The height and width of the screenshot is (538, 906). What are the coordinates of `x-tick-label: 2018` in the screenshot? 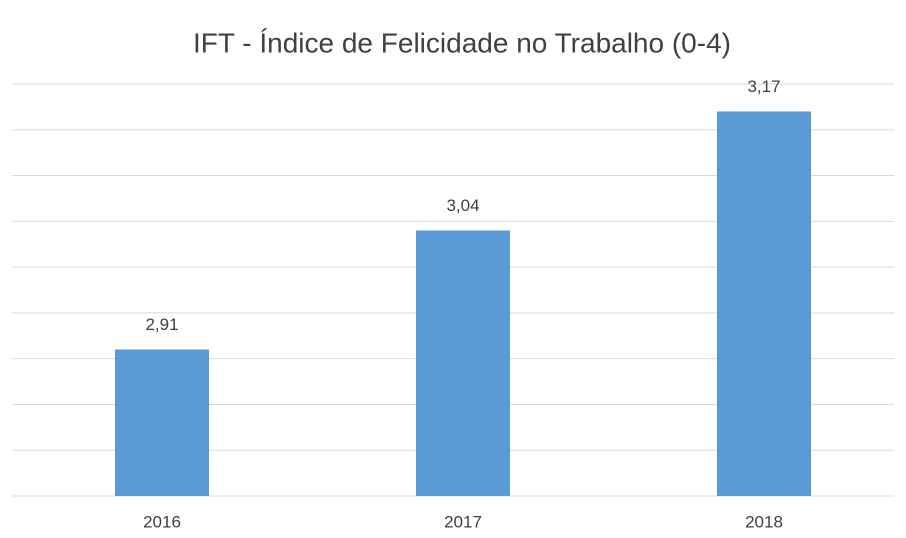 It's located at (764, 521).